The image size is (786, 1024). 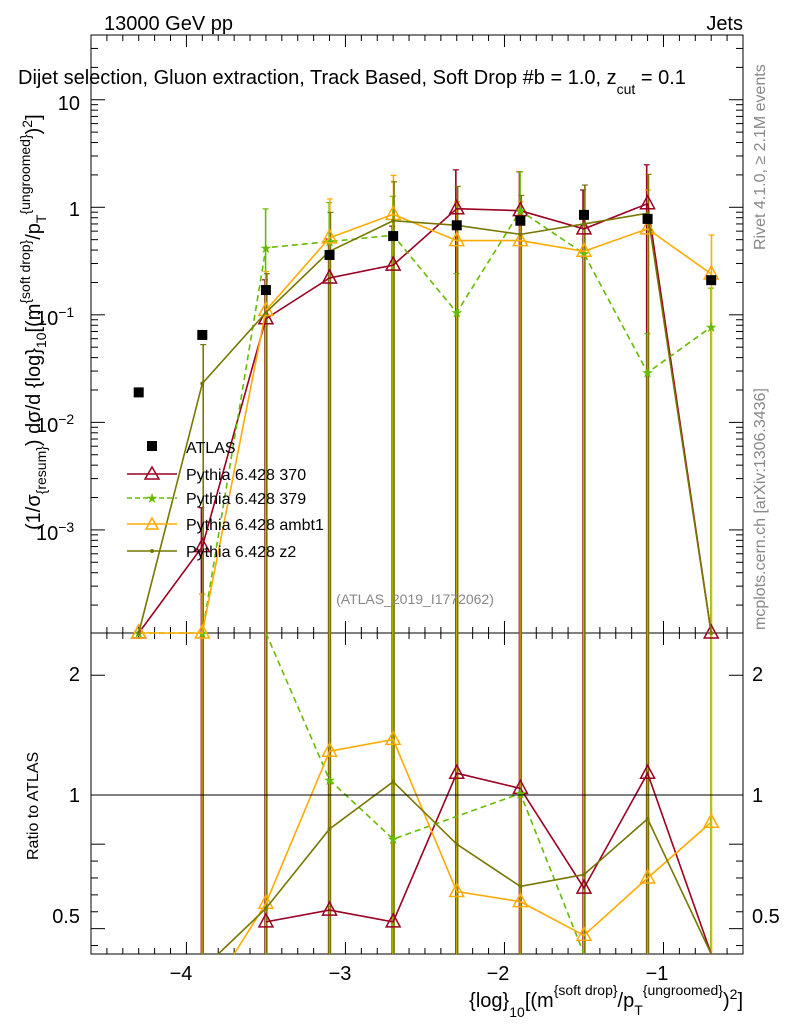 I want to click on y-tick-10: 10, so click(x=69, y=104).